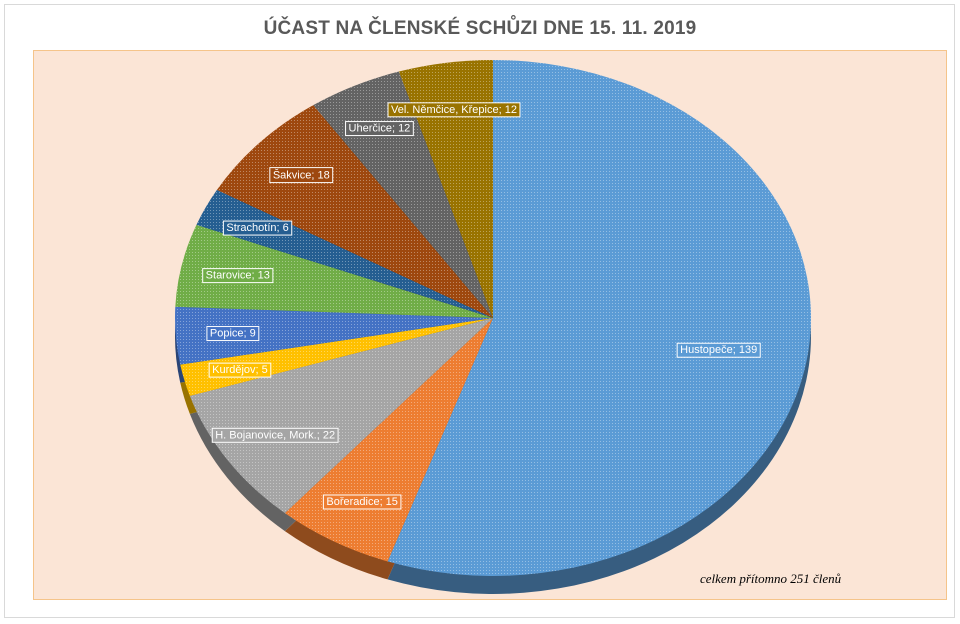  I want to click on data-label-vel-nemcice-krepice: Vel. Němčice, Křepice; 12, so click(454, 110).